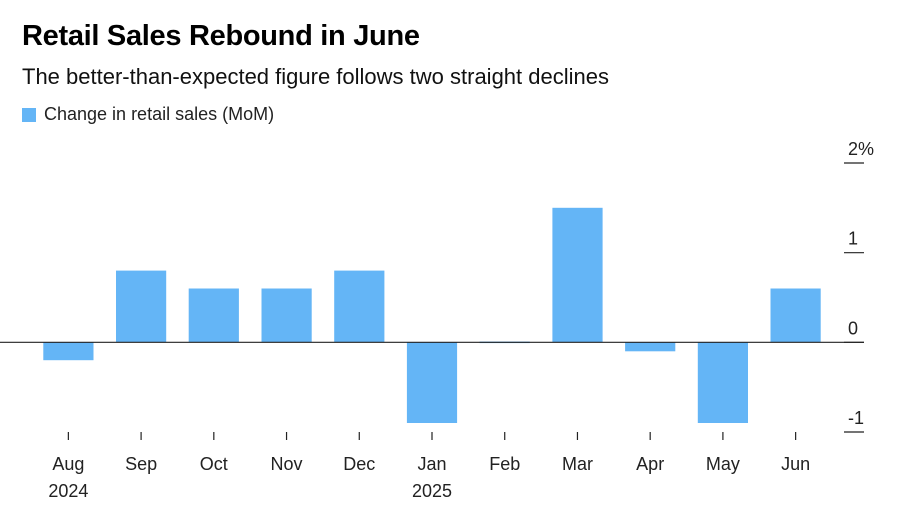 The height and width of the screenshot is (510, 900). What do you see at coordinates (141, 306) in the screenshot?
I see `bar-sep` at bounding box center [141, 306].